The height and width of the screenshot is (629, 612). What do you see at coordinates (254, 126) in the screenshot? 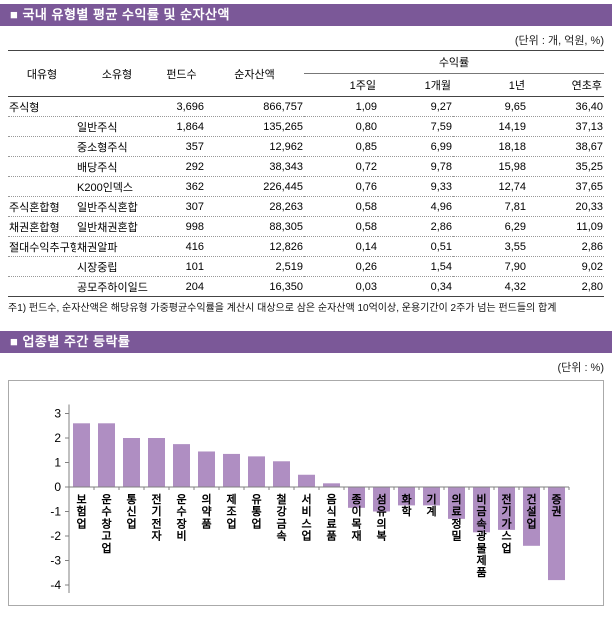
I see `cell-assets: 135,265` at bounding box center [254, 126].